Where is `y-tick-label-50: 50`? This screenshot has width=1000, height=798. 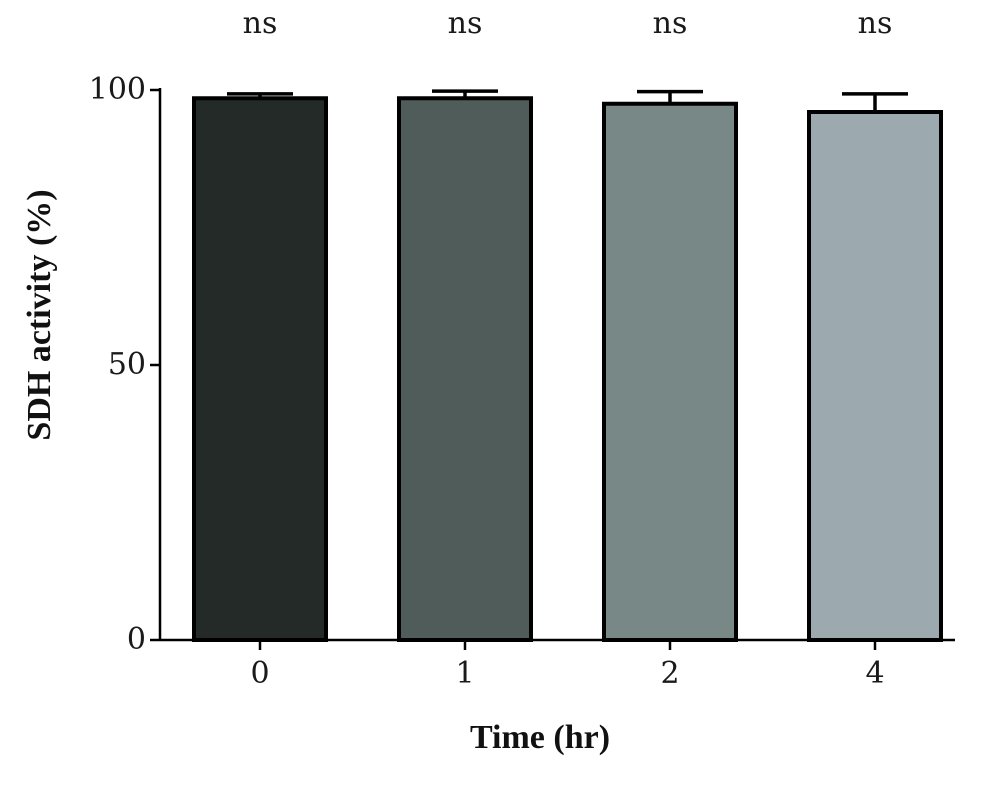
y-tick-label-50: 50 is located at coordinates (127, 364).